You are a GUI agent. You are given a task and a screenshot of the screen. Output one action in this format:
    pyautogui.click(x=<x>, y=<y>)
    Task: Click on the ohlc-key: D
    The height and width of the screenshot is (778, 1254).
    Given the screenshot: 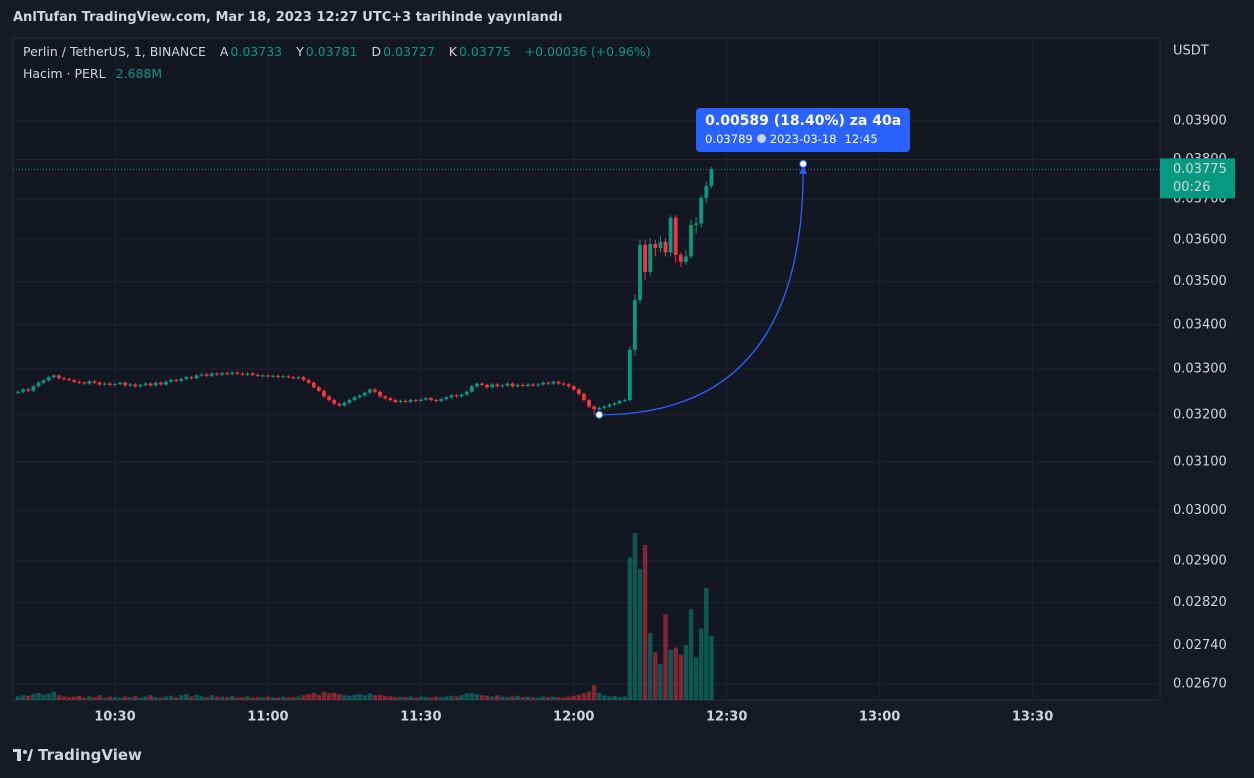 What is the action you would take?
    pyautogui.click(x=376, y=51)
    